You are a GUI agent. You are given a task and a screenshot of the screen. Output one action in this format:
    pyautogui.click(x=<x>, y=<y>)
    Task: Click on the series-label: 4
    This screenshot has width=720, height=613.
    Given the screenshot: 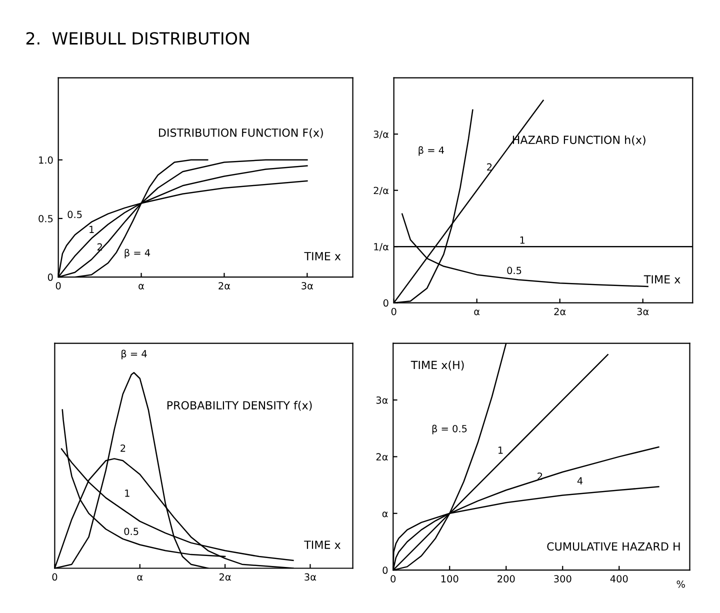 What is the action you would take?
    pyautogui.click(x=580, y=480)
    